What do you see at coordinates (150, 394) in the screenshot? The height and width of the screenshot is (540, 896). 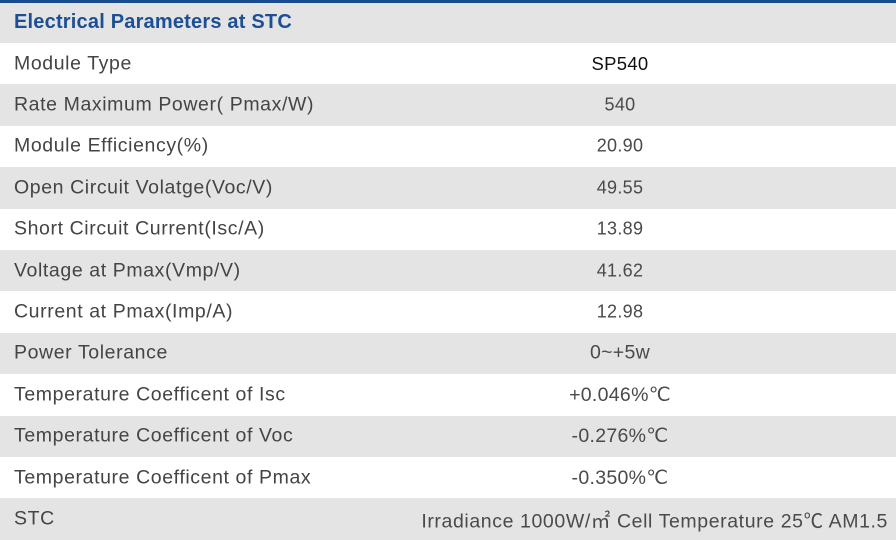 I see `row-label: Temperature Coefficent of Isc` at bounding box center [150, 394].